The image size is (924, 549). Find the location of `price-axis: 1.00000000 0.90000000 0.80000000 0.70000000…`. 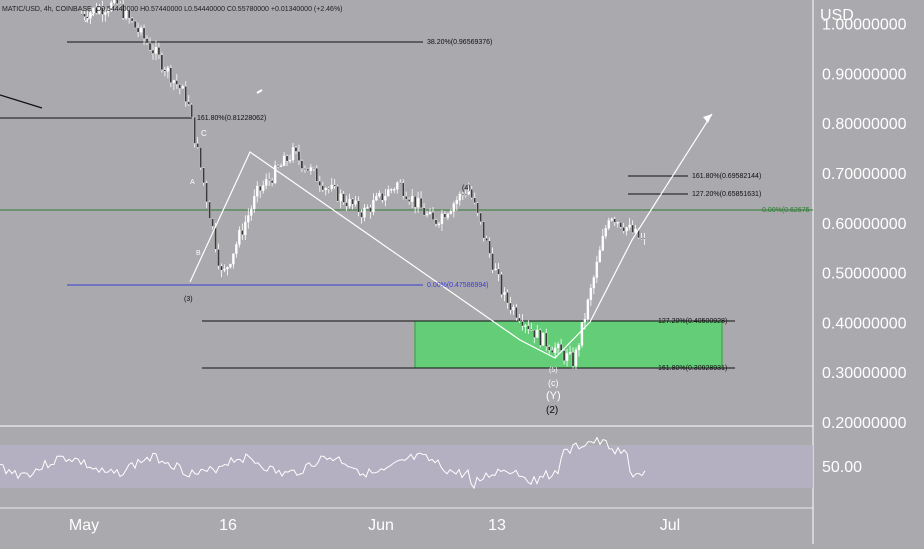

price-axis: 1.00000000 0.90000000 0.80000000 0.70000000… is located at coordinates (864, 224).